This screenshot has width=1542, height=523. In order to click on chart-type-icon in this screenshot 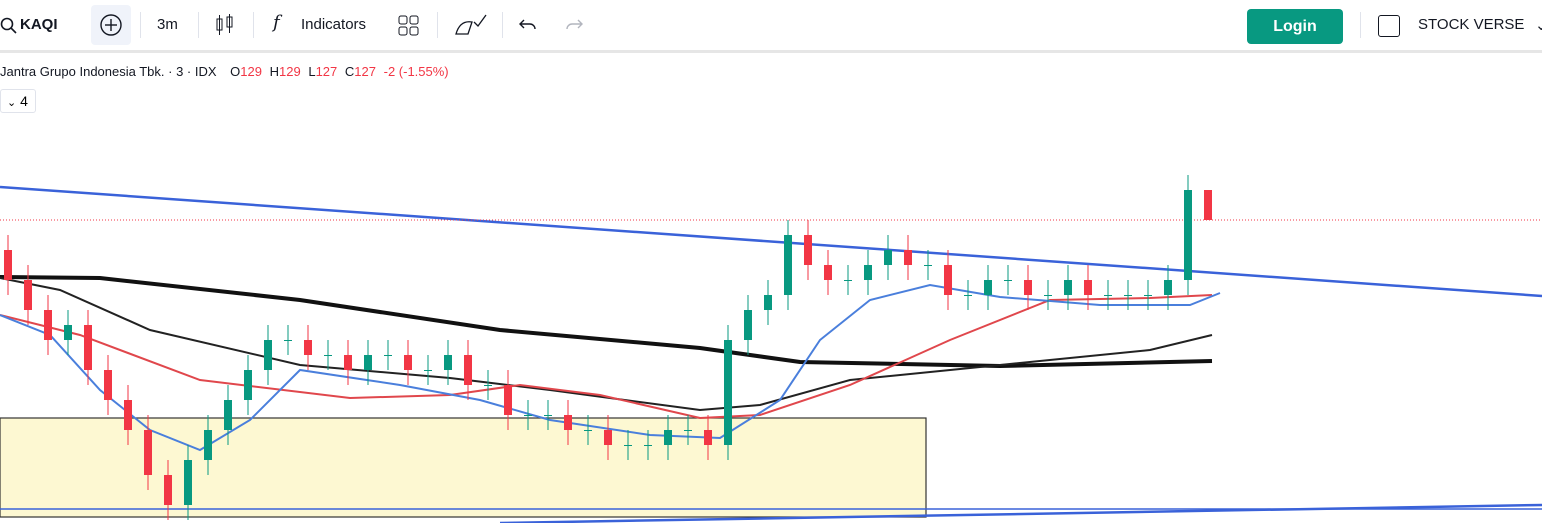, I will do `click(225, 25)`.